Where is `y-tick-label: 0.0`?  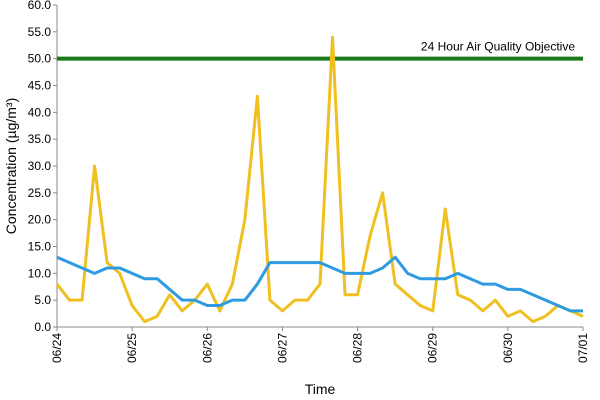 y-tick-label: 0.0 is located at coordinates (42, 327).